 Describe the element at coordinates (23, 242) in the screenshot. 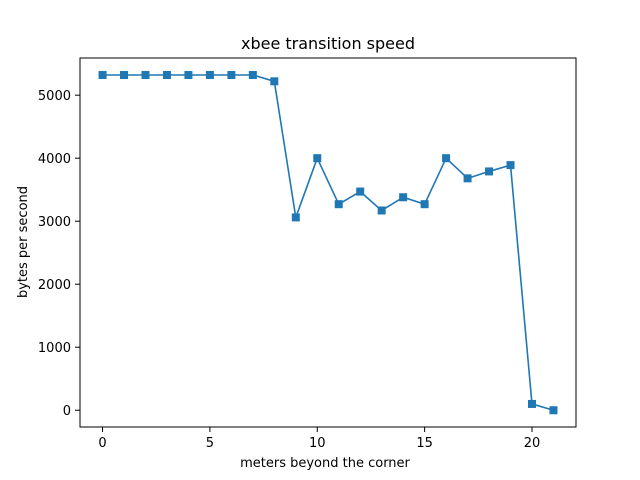

I see `y-axis-label: bytes per second` at that location.